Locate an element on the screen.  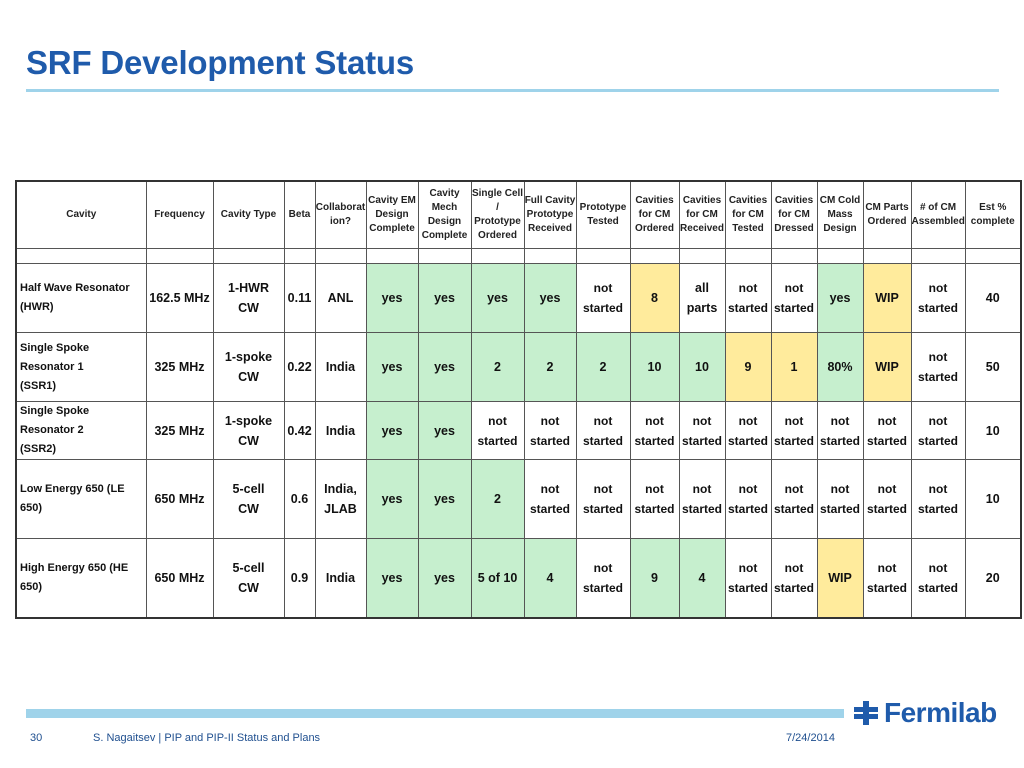
table-cell: 10 is located at coordinates (654, 367).